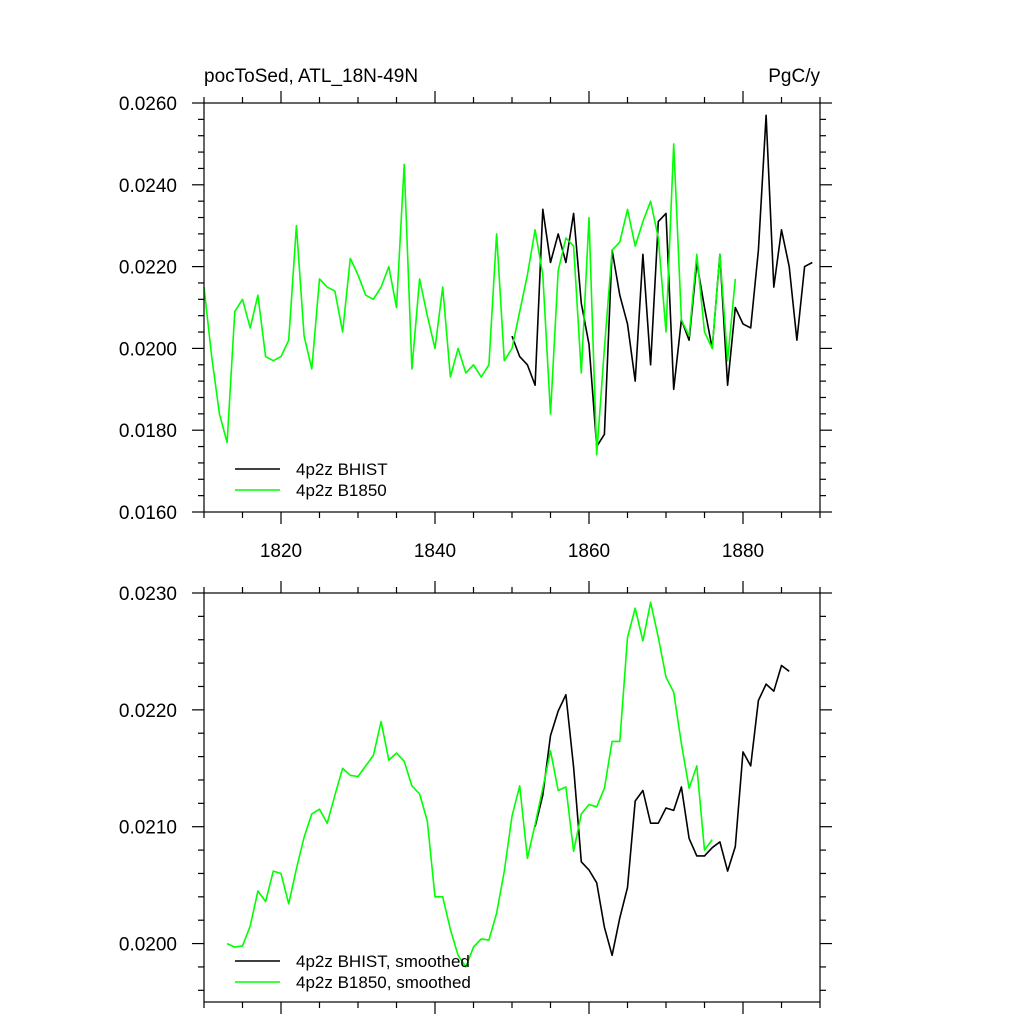  Describe the element at coordinates (148, 945) in the screenshot. I see `y-tick-label-0: 0.0200` at that location.